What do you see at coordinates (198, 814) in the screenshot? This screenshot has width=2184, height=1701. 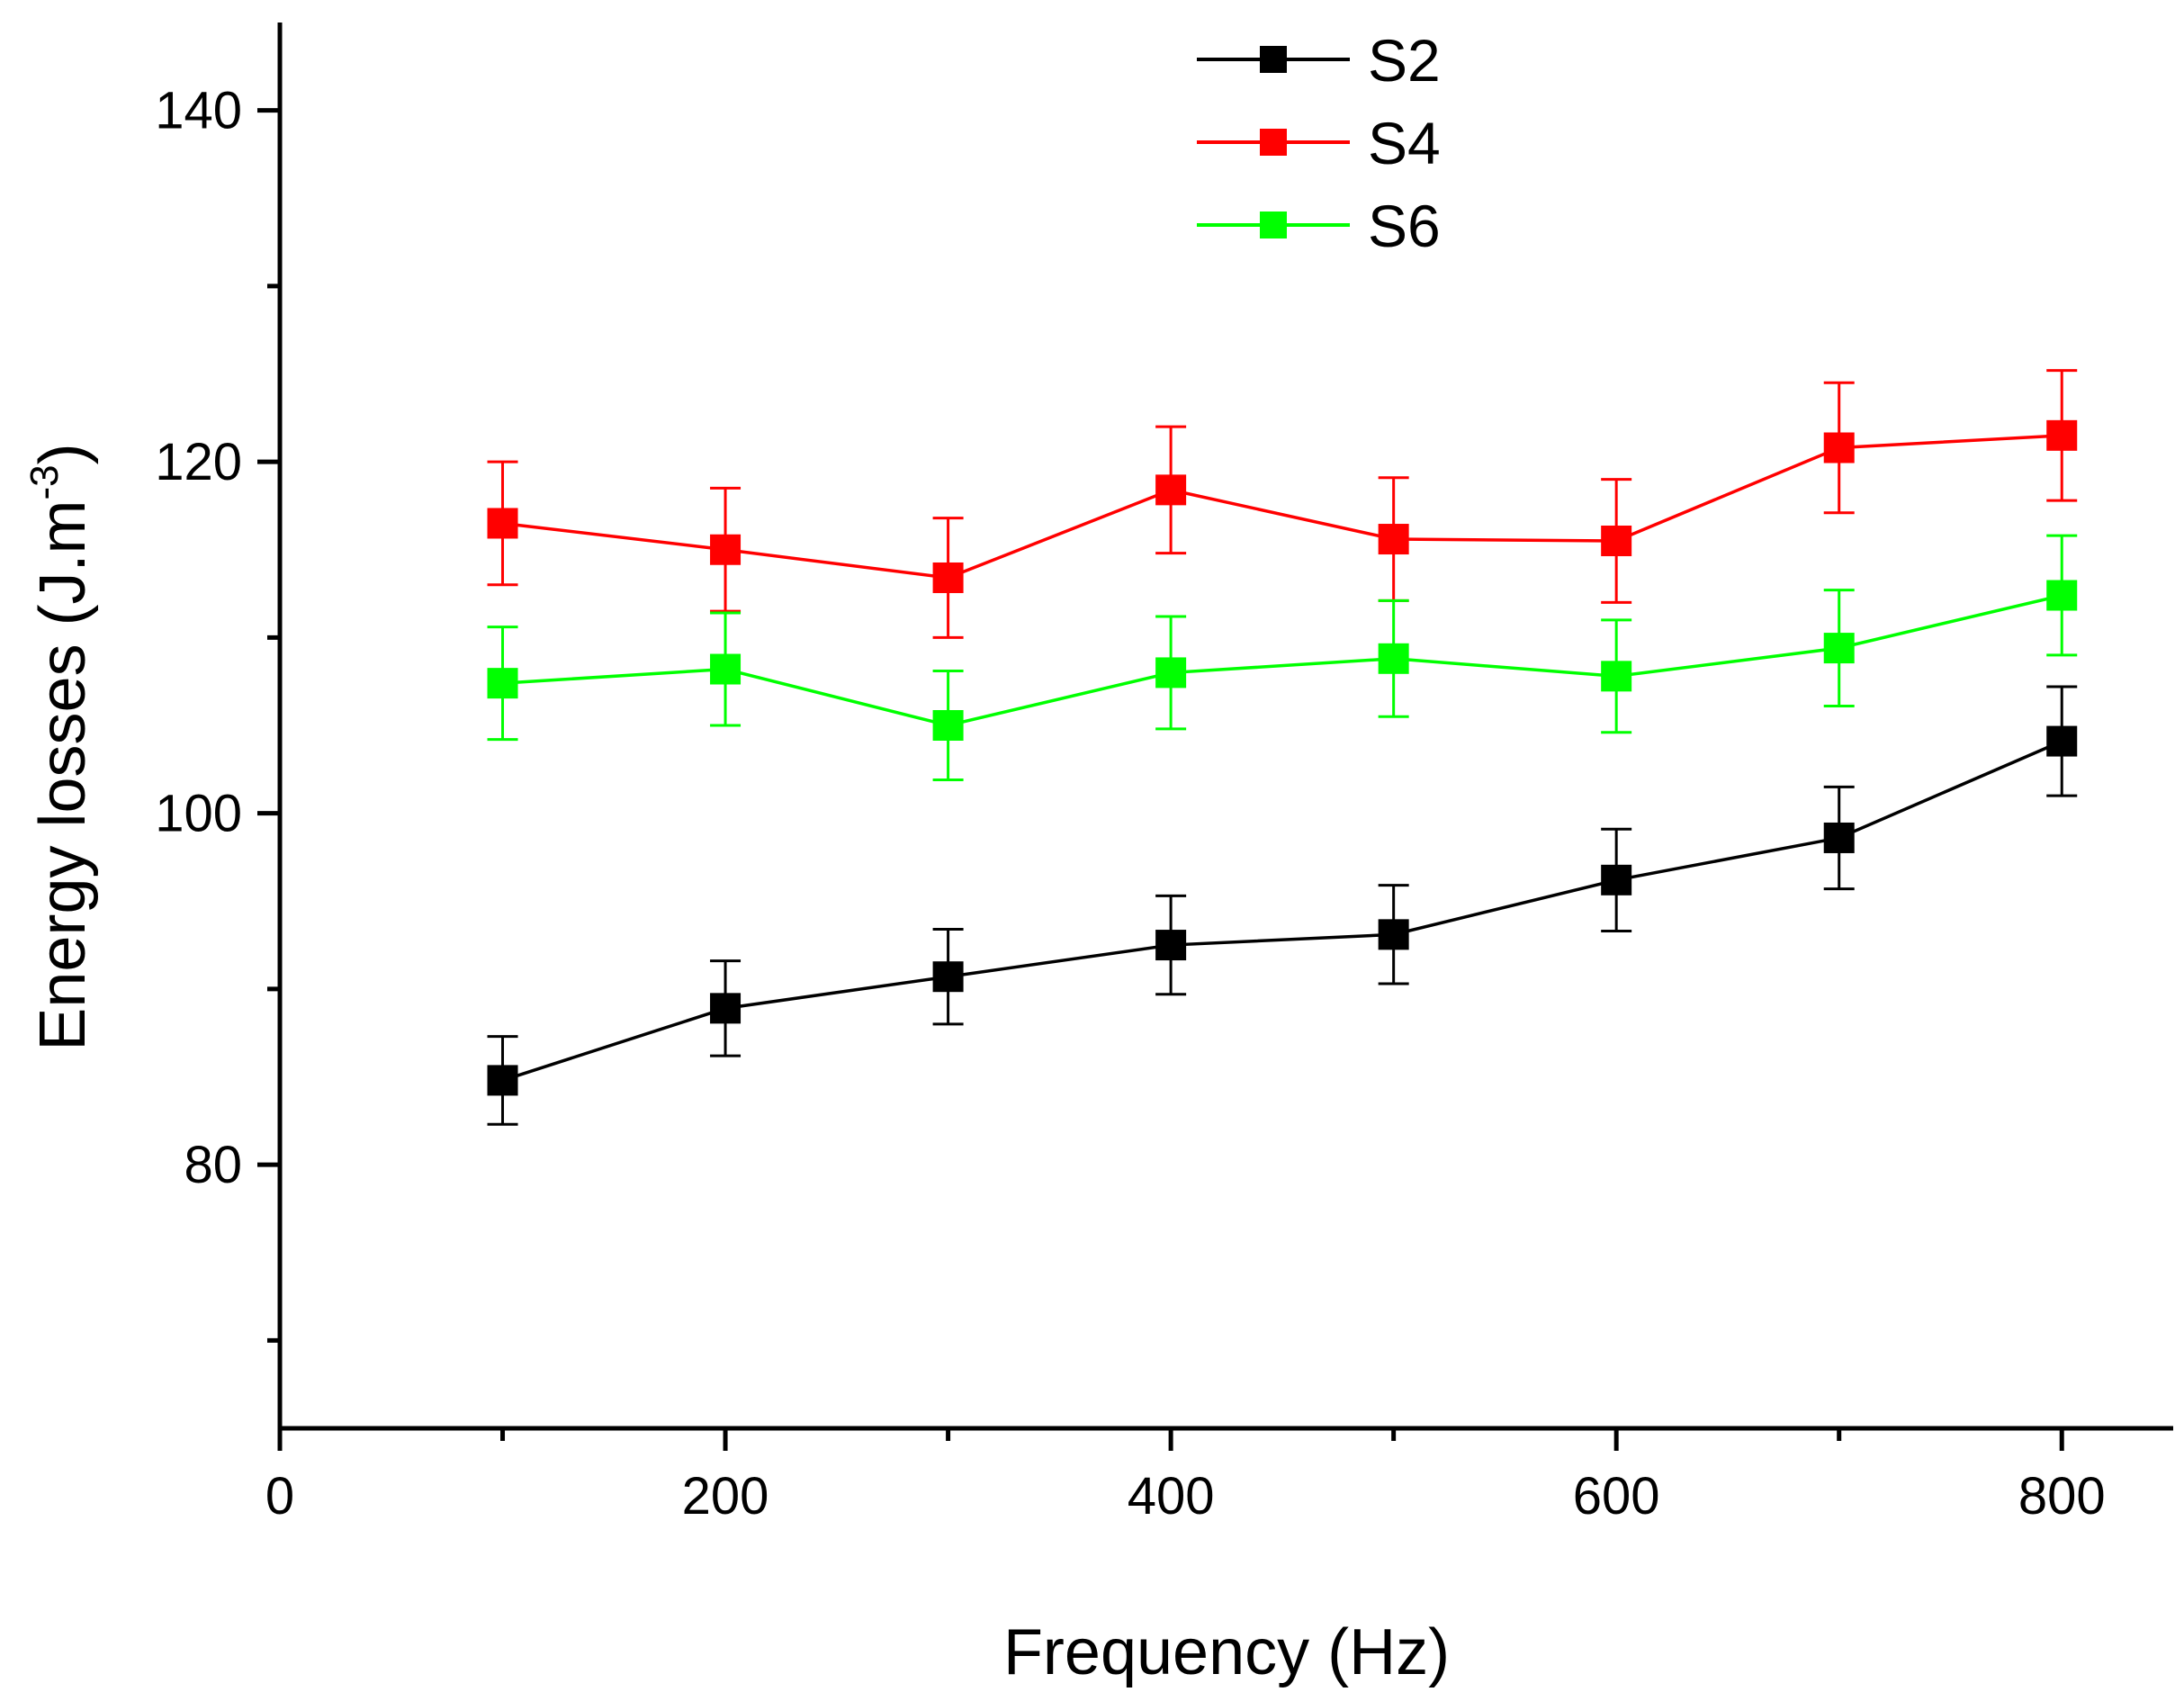 I see `y-tick-label: 100` at bounding box center [198, 814].